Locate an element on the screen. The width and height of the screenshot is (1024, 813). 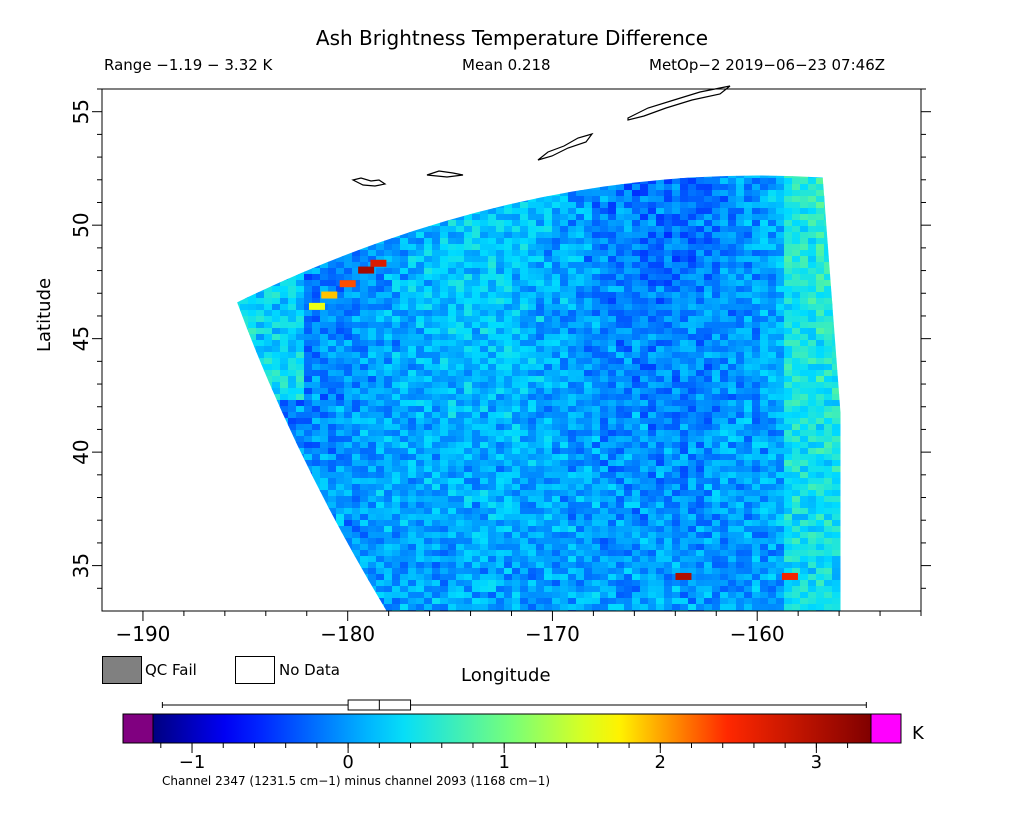
x-tick-label: −180 is located at coordinates (347, 634).